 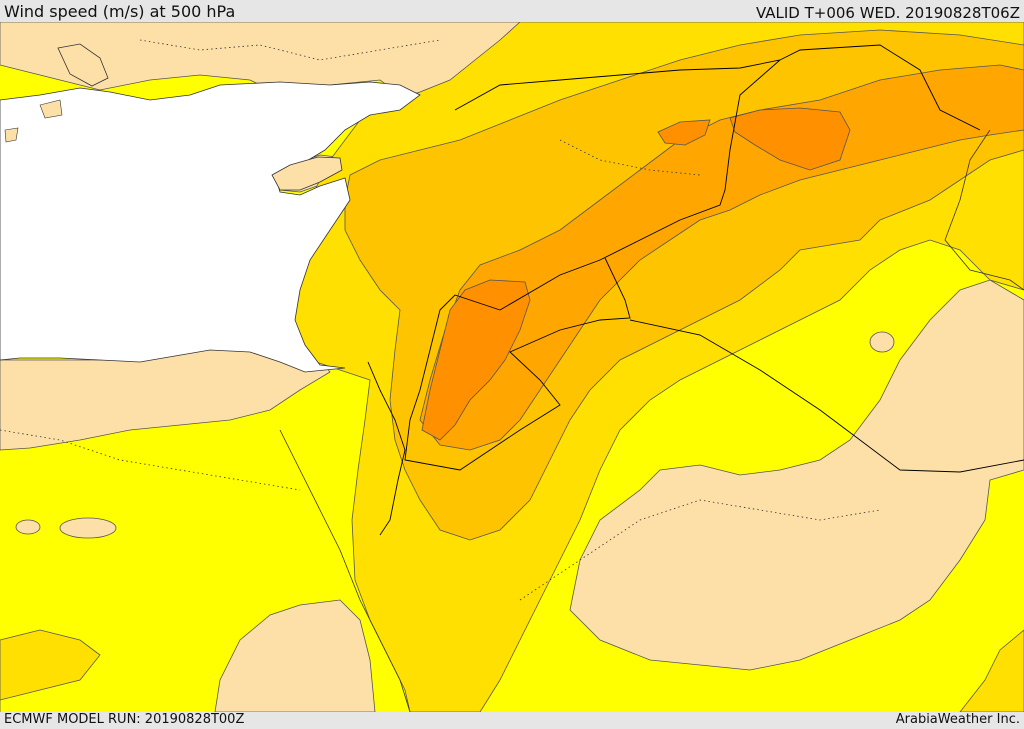 I want to click on cyprus-island, so click(x=307, y=173).